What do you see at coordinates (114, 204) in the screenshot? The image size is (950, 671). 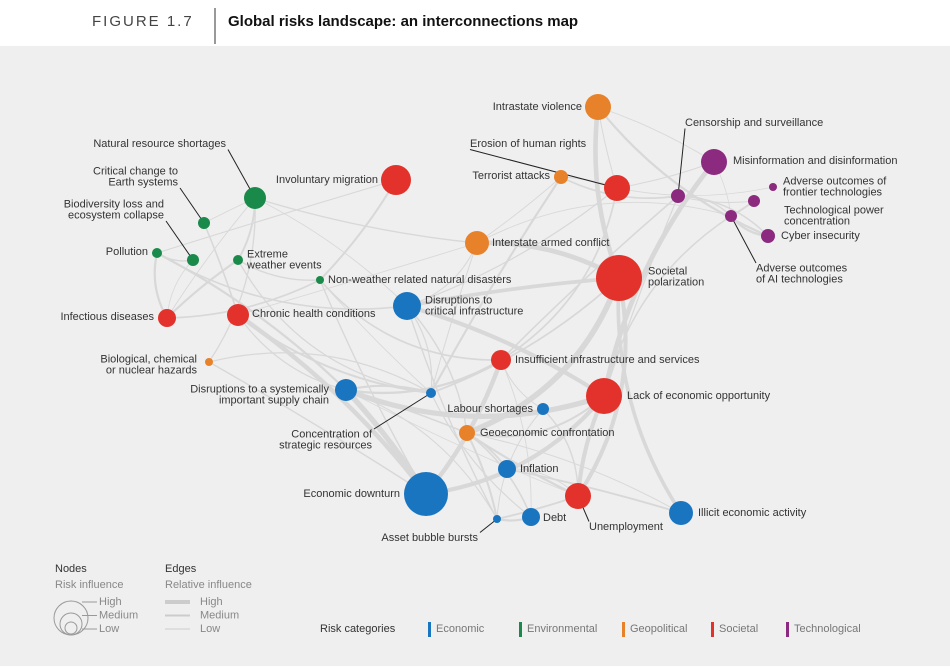 I see `node-label: Biodiversity loss and` at bounding box center [114, 204].